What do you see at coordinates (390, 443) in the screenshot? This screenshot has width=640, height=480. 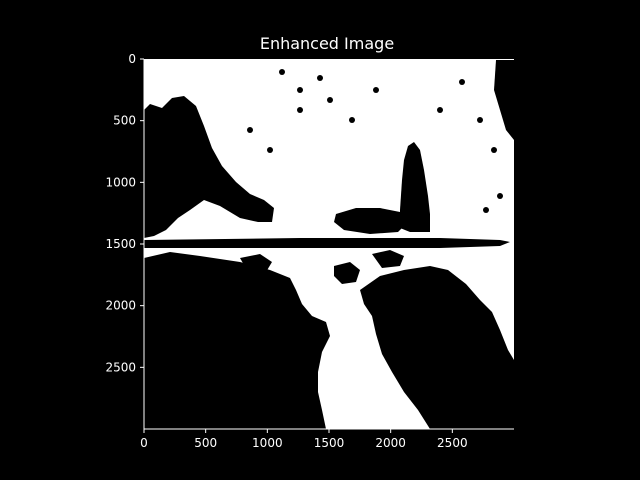 I see `x-tick-label: 2000` at bounding box center [390, 443].